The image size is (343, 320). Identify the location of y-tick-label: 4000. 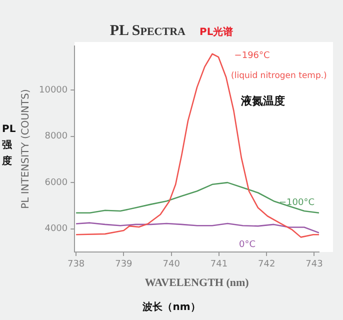
(56, 229).